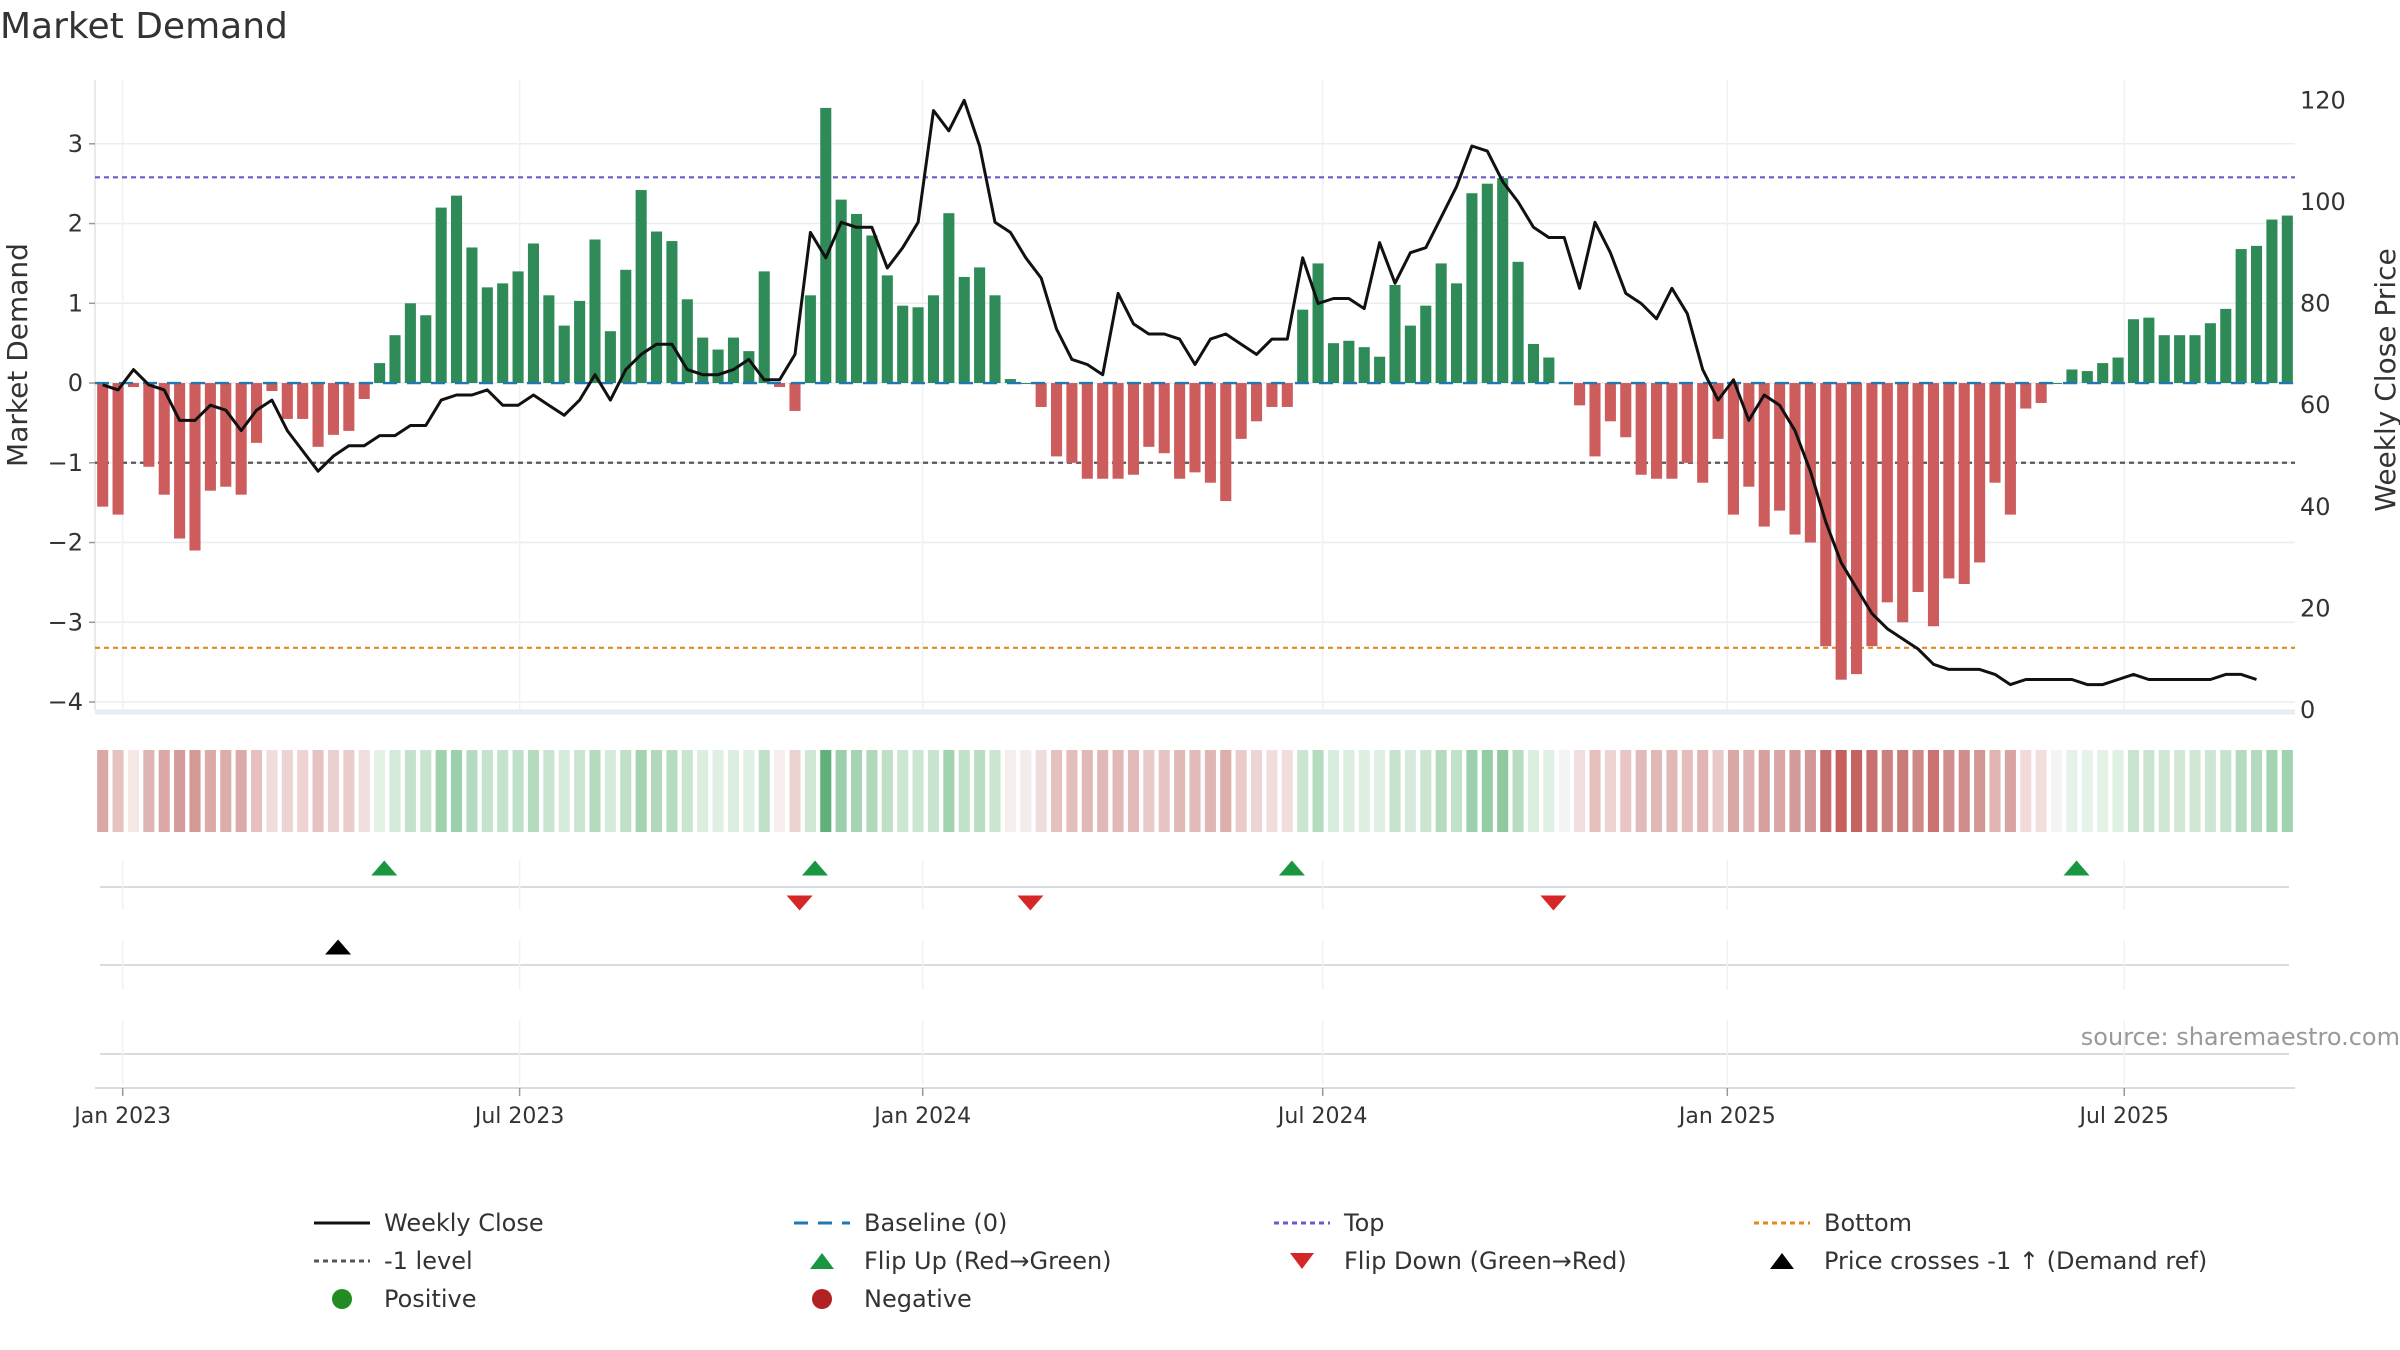 This screenshot has width=2400, height=1350. What do you see at coordinates (2323, 100) in the screenshot?
I see `y2-tick-label: 120` at bounding box center [2323, 100].